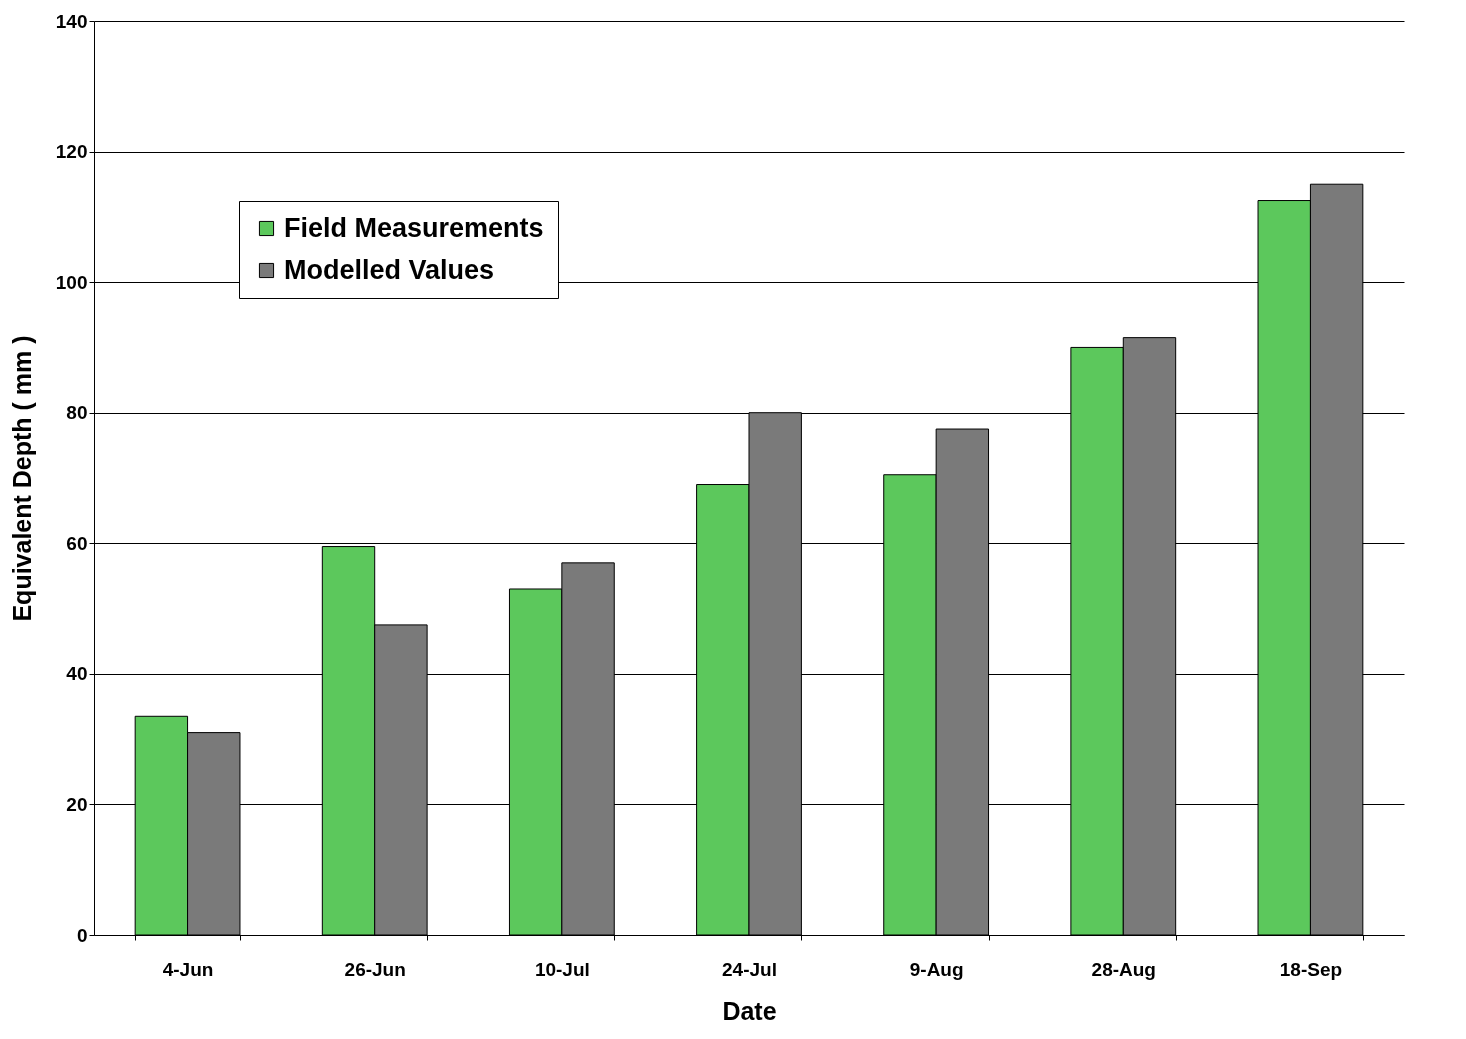  I want to click on y-axis-title: Equivalent Depth ( mm ), so click(21, 478).